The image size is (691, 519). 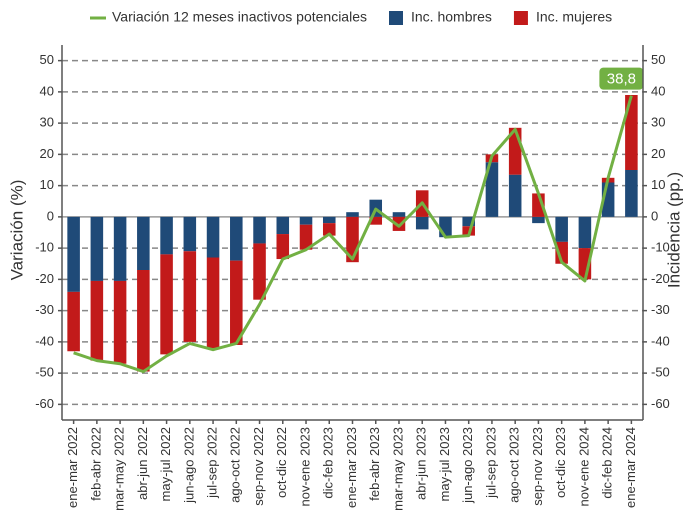 What do you see at coordinates (44, 340) in the screenshot?
I see `y-tick-label: -40` at bounding box center [44, 340].